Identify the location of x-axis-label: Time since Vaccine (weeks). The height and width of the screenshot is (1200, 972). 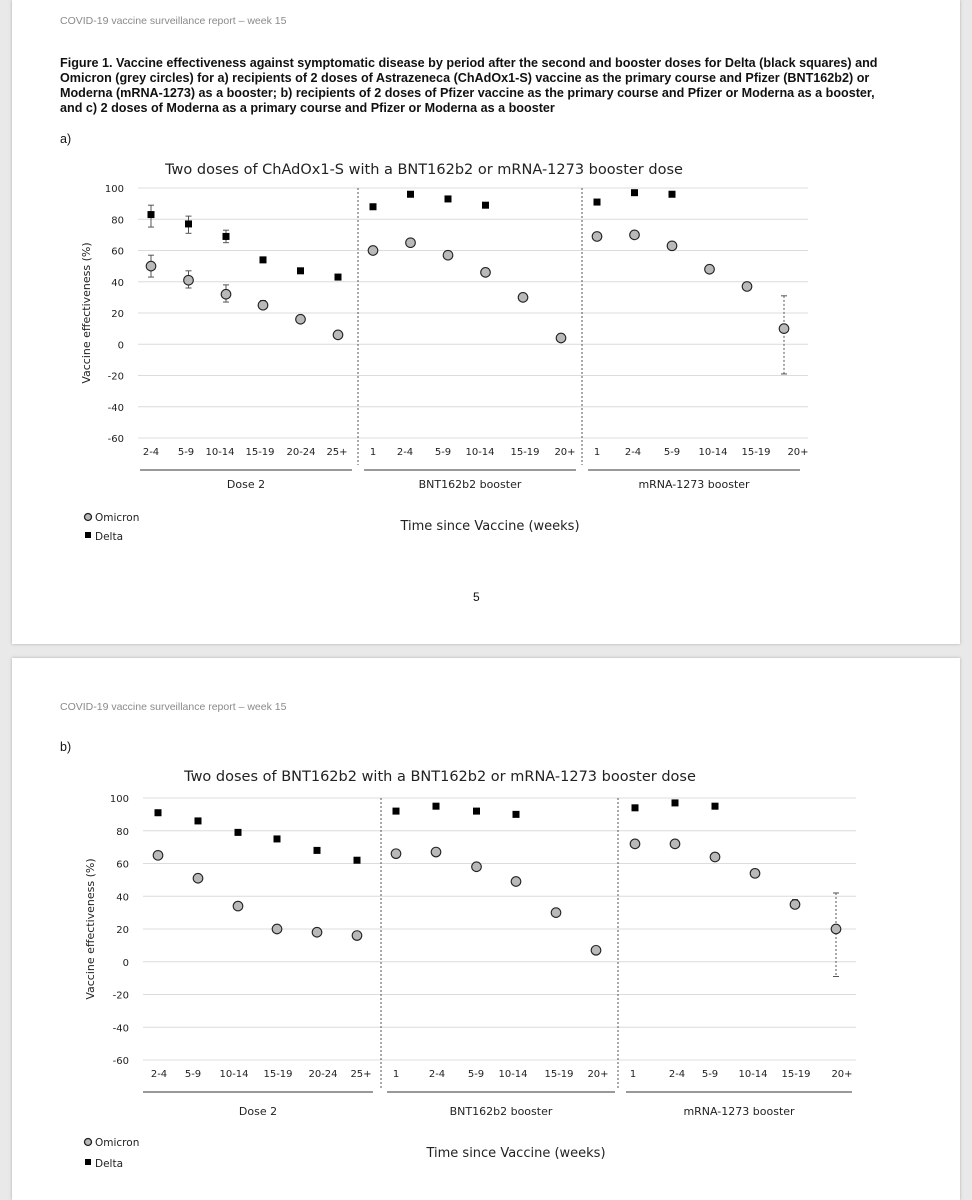
(515, 1153).